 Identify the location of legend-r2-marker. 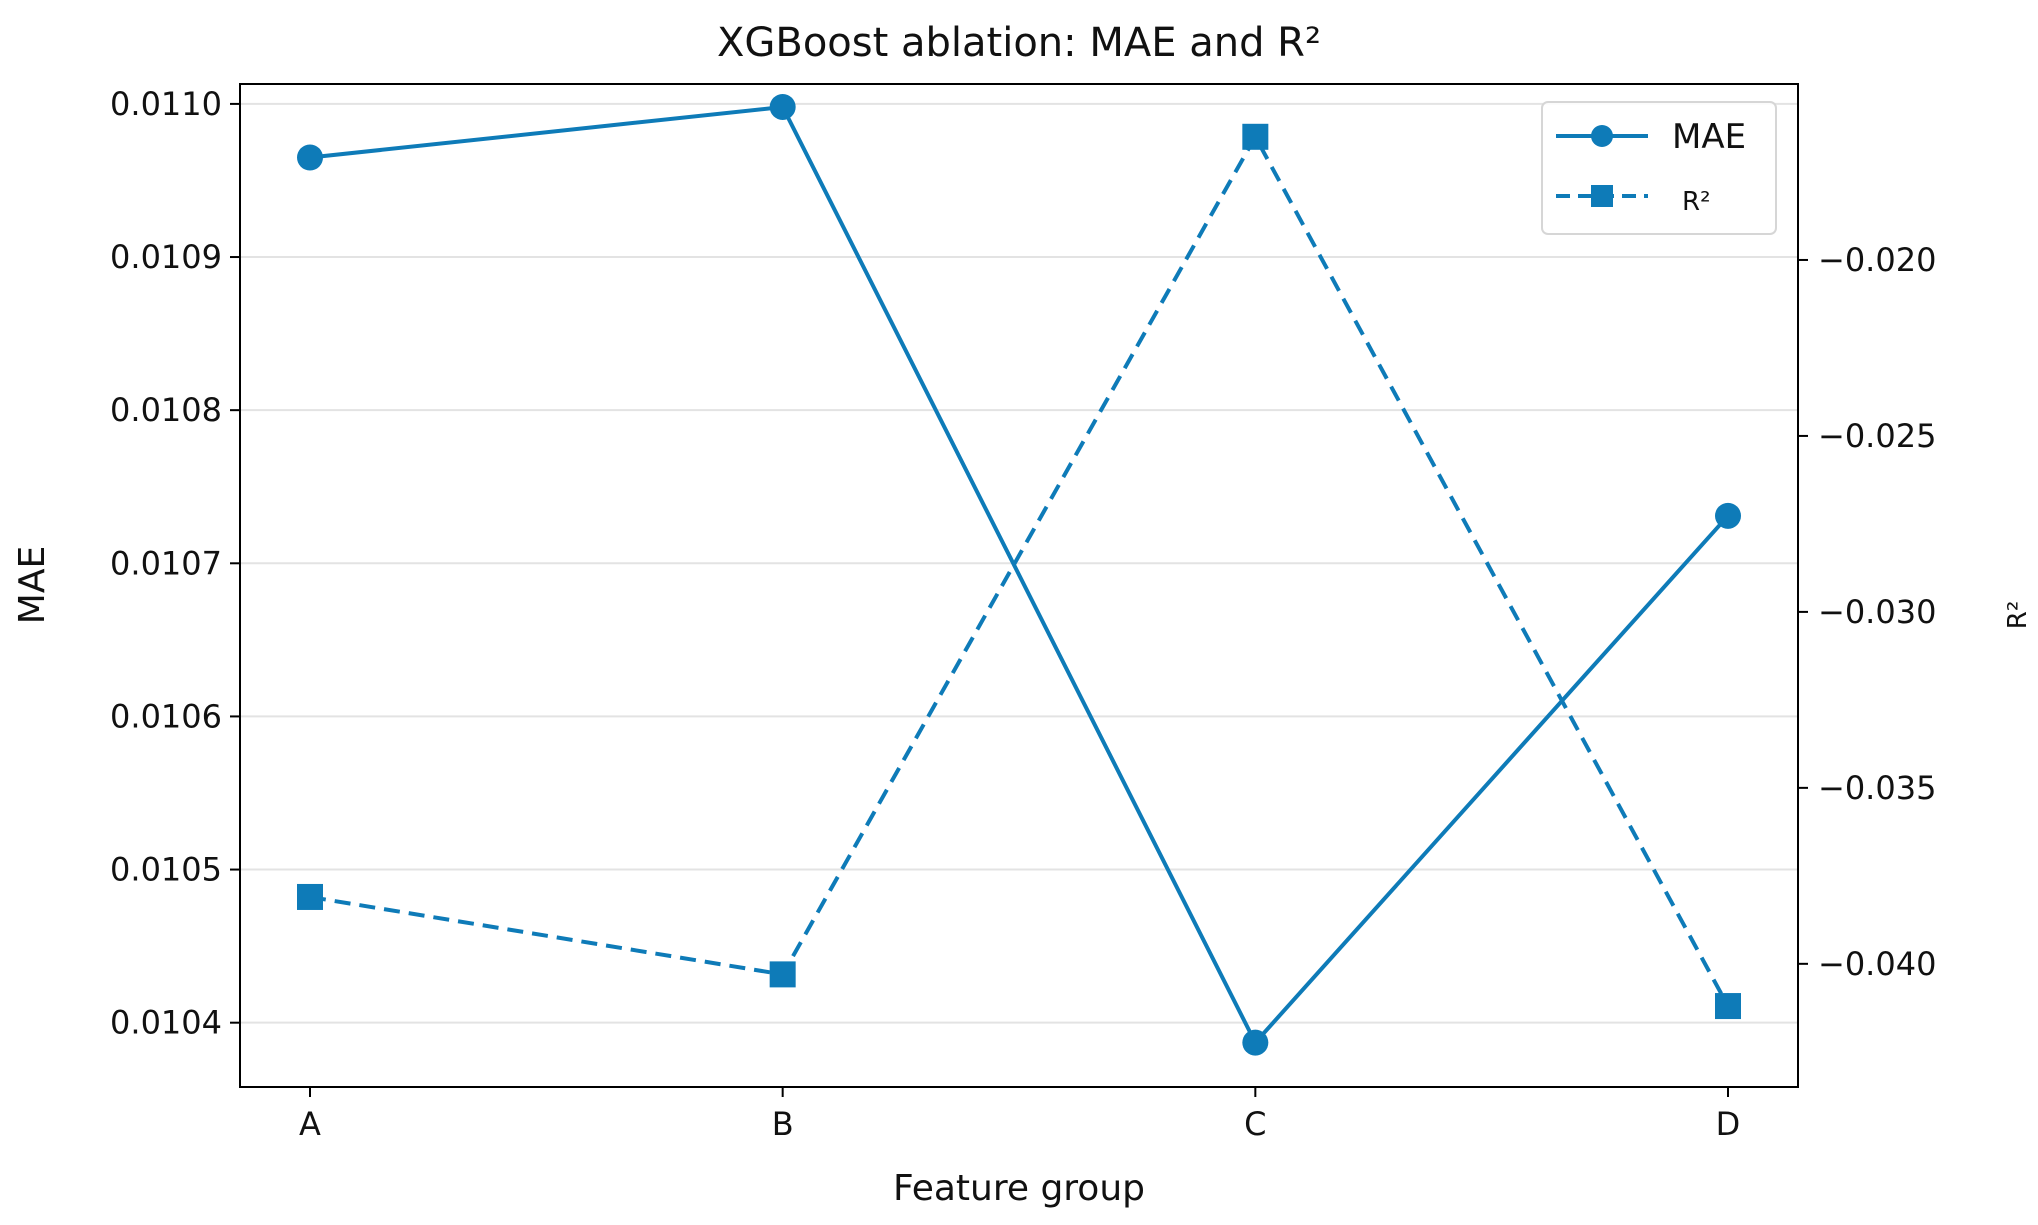
(1602, 196).